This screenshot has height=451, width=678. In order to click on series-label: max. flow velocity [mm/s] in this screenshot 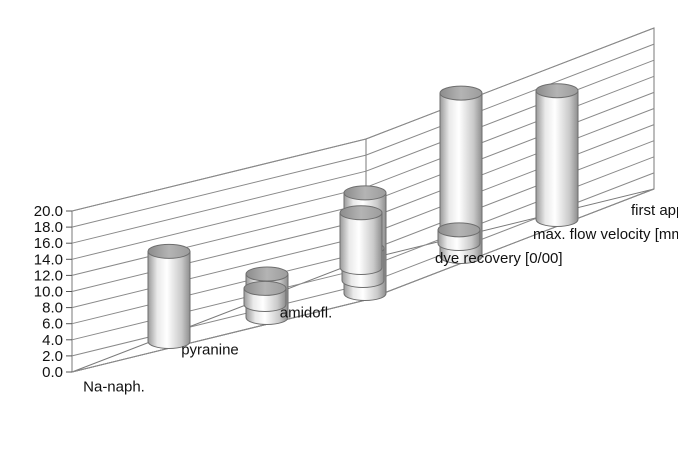, I will do `click(605, 234)`.